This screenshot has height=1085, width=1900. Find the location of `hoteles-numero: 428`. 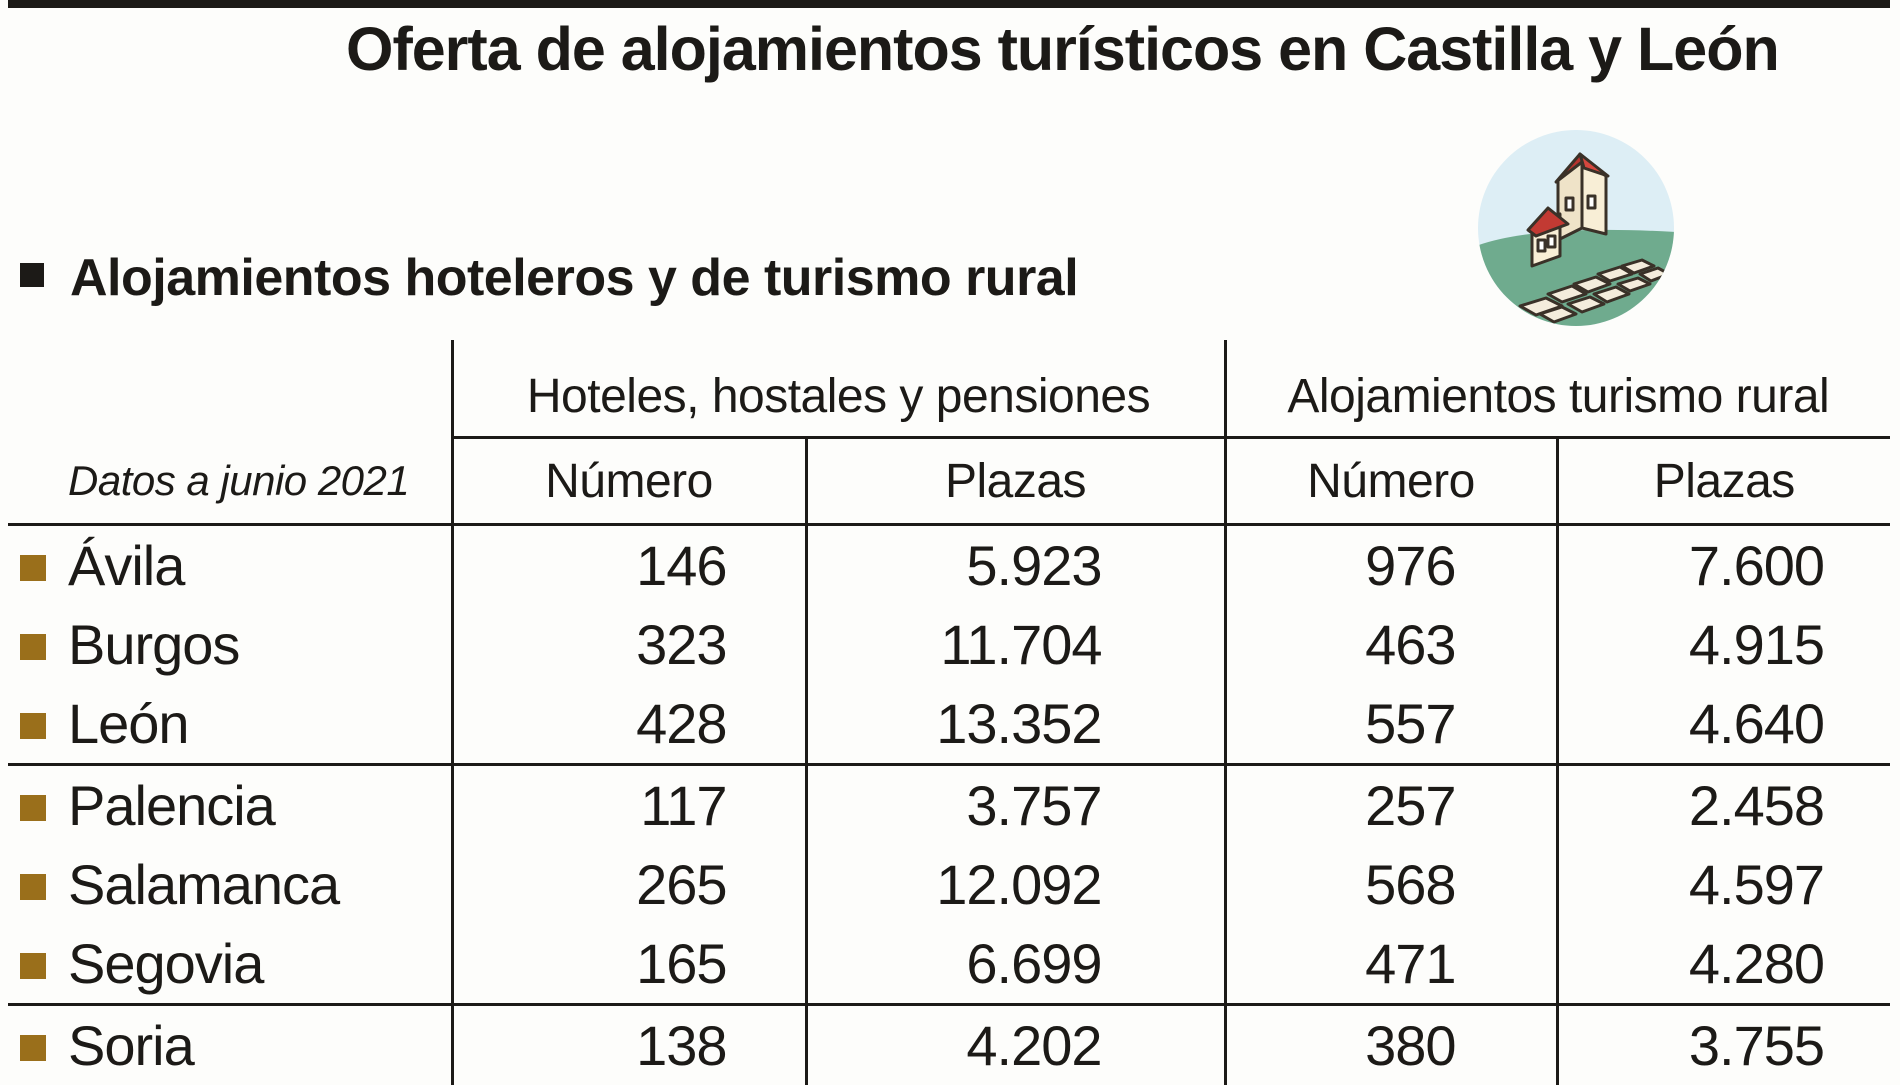

hoteles-numero: 428 is located at coordinates (629, 724).